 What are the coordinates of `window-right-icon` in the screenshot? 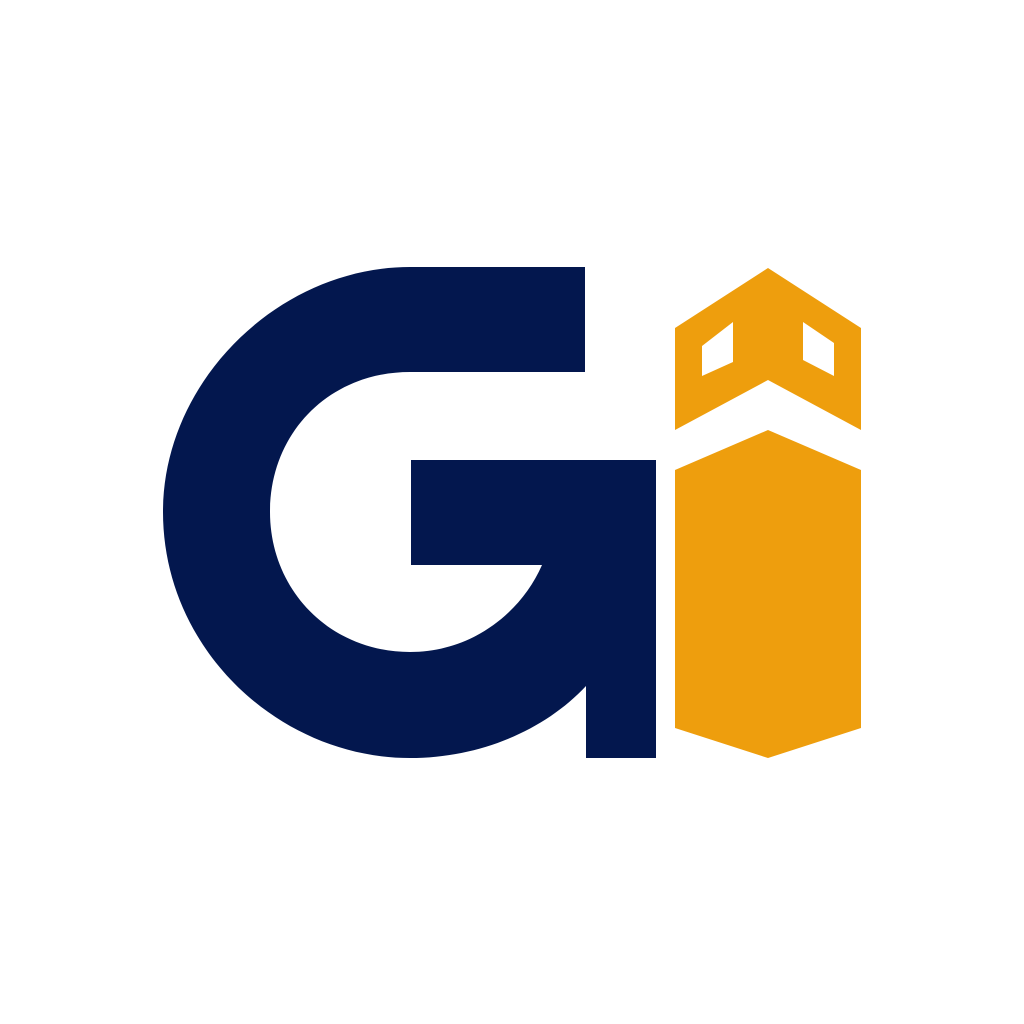 It's located at (818, 349).